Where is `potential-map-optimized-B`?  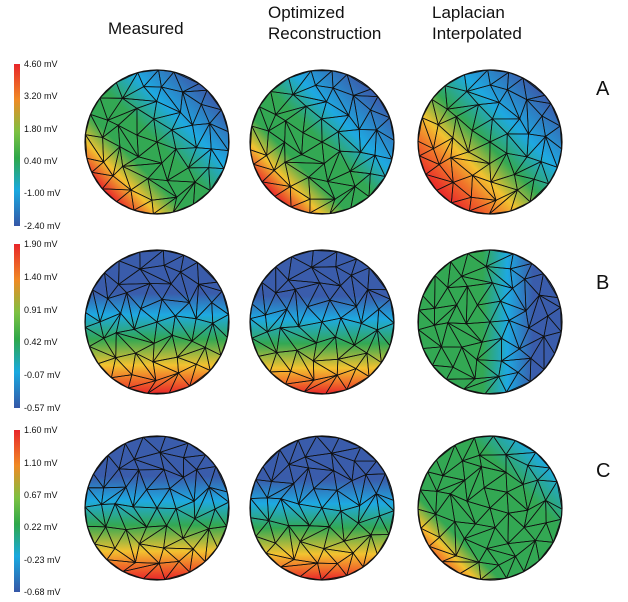 potential-map-optimized-B is located at coordinates (322, 322).